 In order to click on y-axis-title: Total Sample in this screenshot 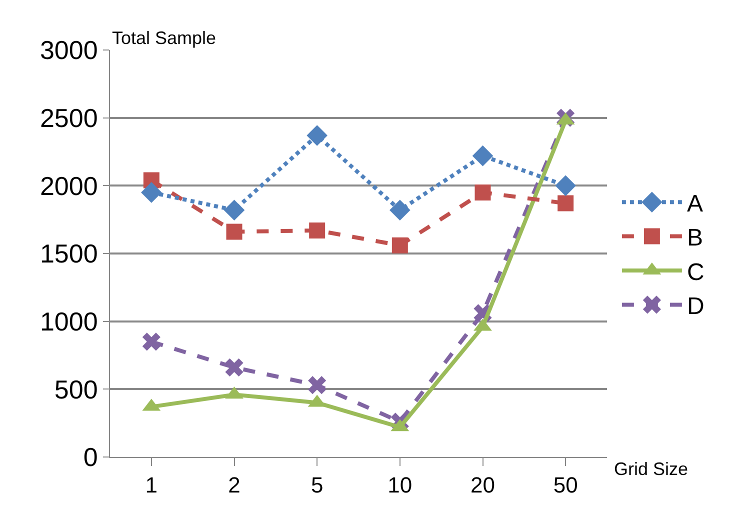, I will do `click(164, 38)`.